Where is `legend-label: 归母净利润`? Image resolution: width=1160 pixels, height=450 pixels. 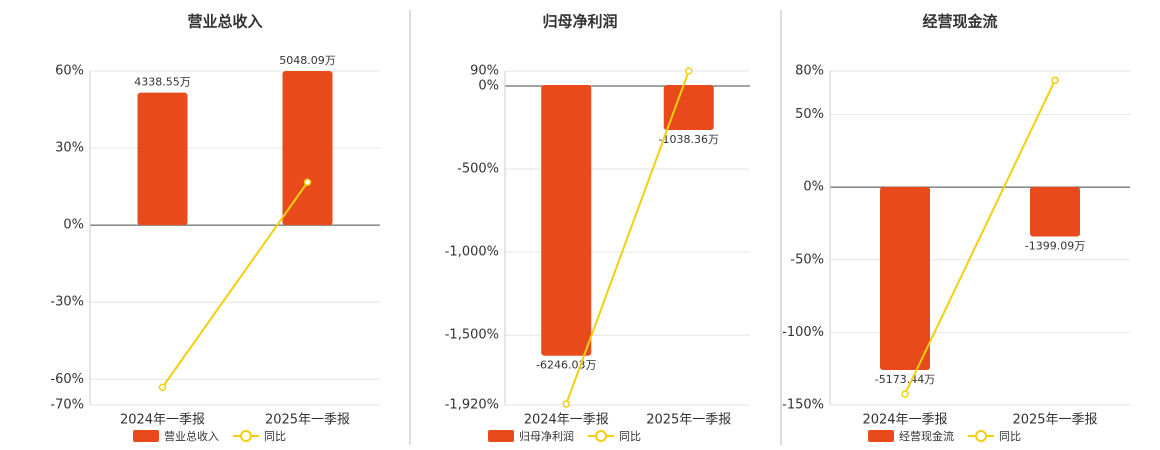
legend-label: 归母净利润 is located at coordinates (546, 436).